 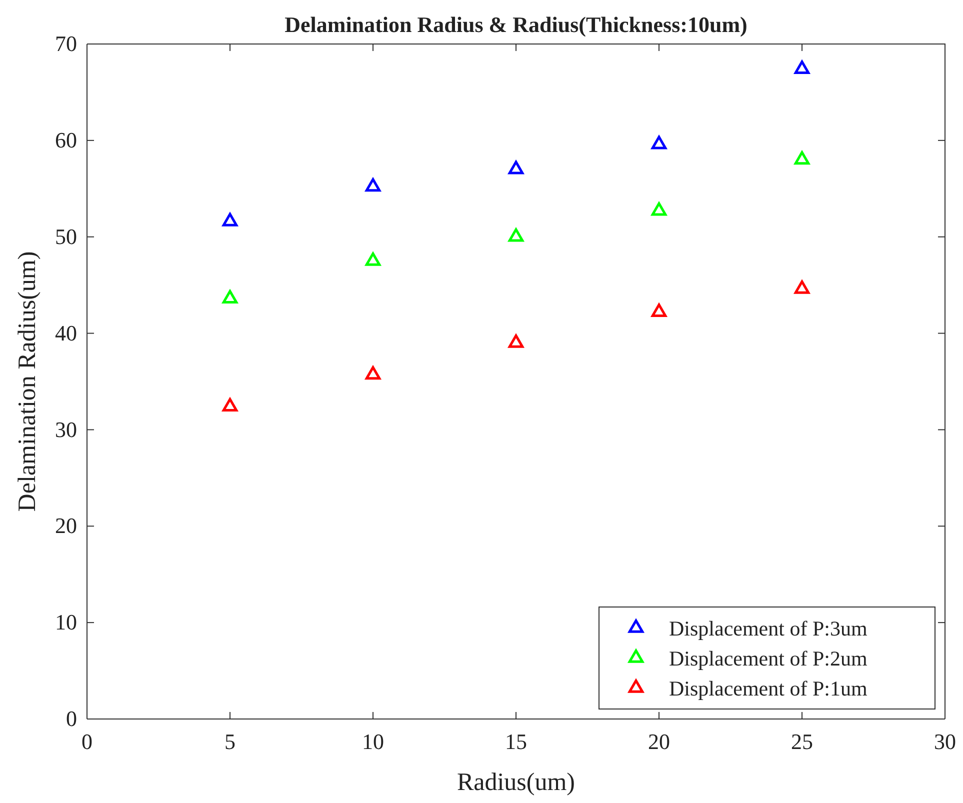 What do you see at coordinates (516, 741) in the screenshot?
I see `x-tick-label: 15` at bounding box center [516, 741].